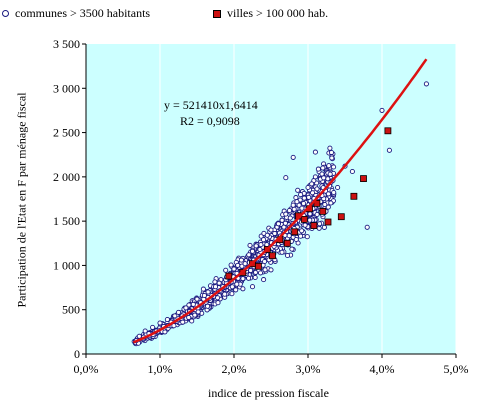 The image size is (484, 413). Describe the element at coordinates (66, 177) in the screenshot. I see `y-tick-label: 2 000` at that location.